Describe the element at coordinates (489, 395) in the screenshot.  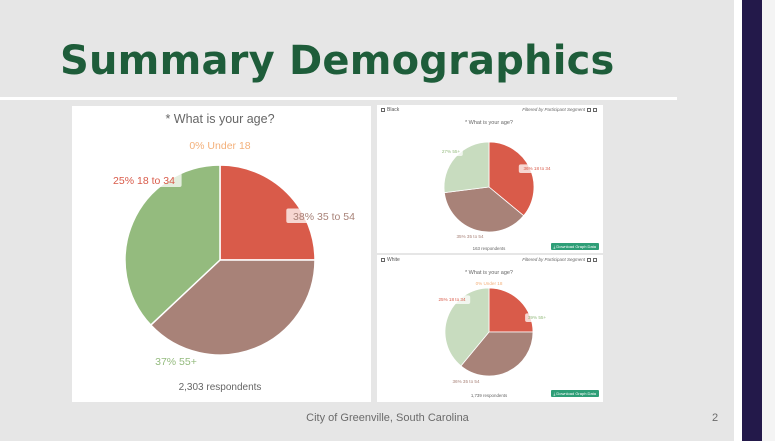
I see `respondents-count: 1,739 respondents` at that location.